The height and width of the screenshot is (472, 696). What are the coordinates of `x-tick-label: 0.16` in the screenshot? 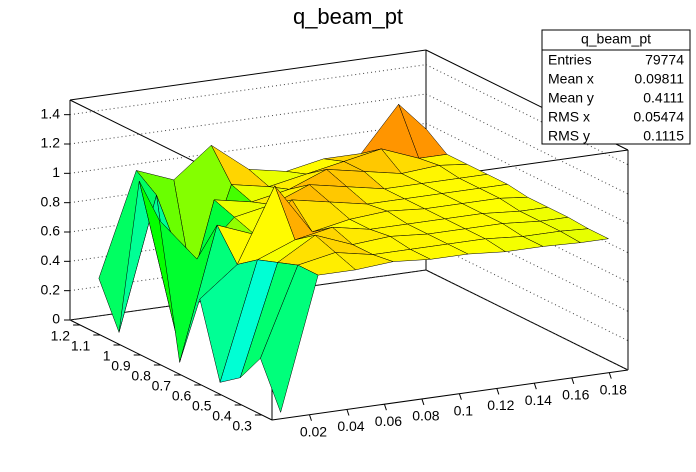 It's located at (575, 395).